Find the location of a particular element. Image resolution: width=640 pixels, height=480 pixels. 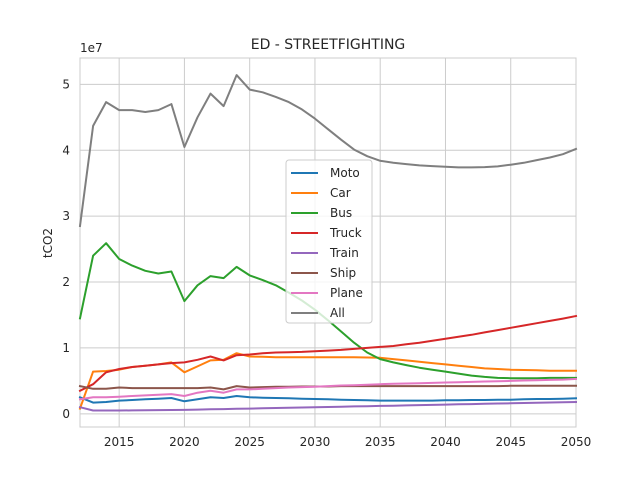

x-tick-labels: 2015 2020 2025 2030 2035 2040 2045 2050 is located at coordinates (347, 442).